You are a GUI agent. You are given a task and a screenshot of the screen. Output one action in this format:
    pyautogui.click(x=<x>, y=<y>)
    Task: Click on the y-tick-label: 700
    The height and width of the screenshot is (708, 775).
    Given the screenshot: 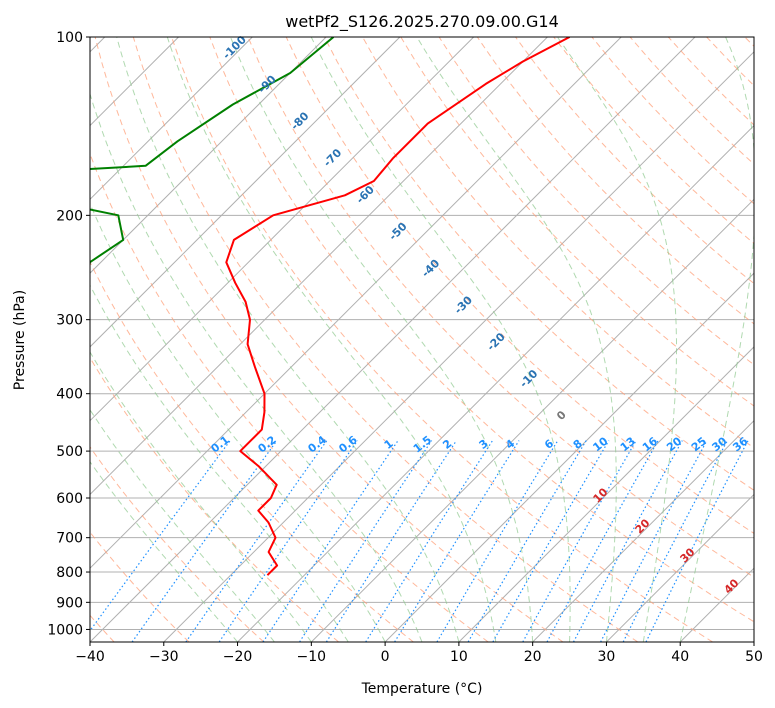 What is the action you would take?
    pyautogui.click(x=69, y=539)
    